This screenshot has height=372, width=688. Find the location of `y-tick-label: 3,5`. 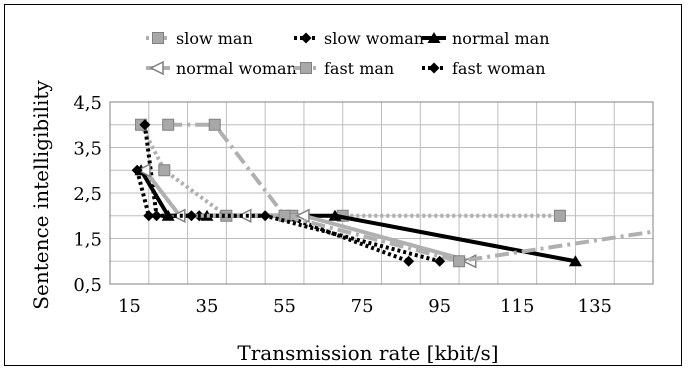

y-tick-label: 3,5 is located at coordinates (87, 149).